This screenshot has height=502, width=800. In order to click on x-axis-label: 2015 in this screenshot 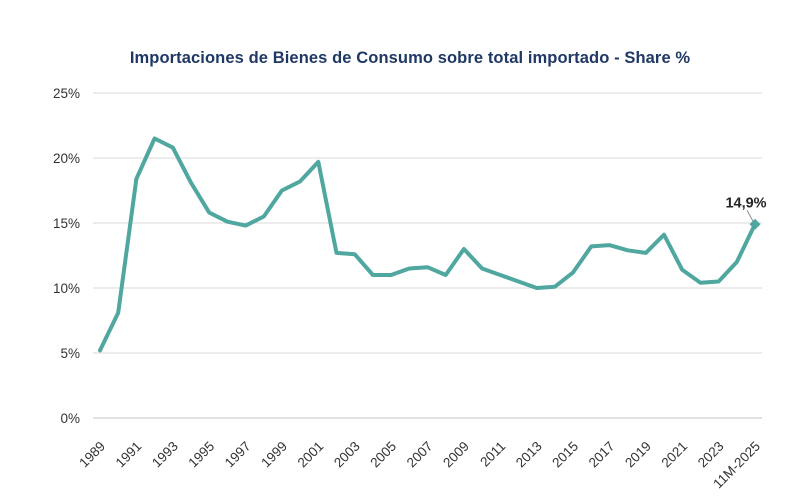, I will do `click(565, 455)`.